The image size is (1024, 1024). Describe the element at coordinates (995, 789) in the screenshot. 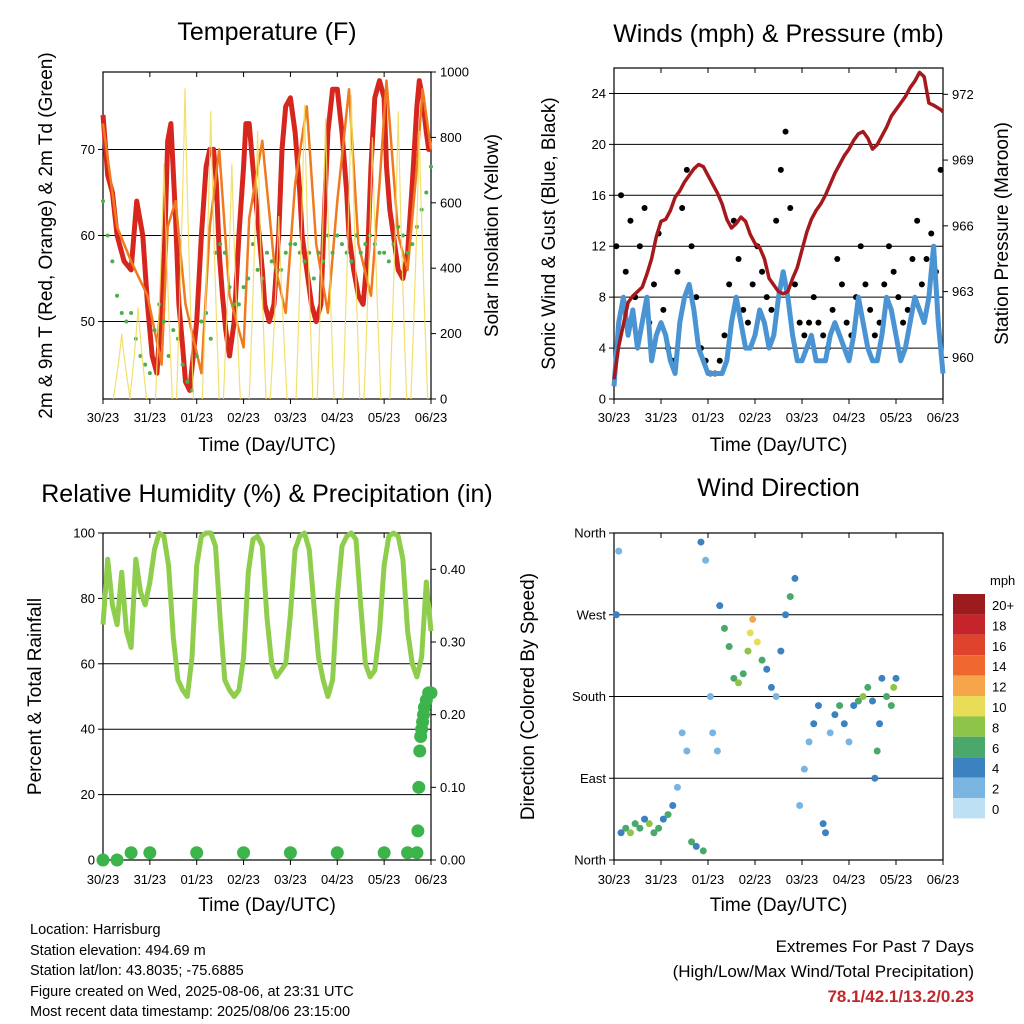

I see `colorbar-label: 2` at that location.